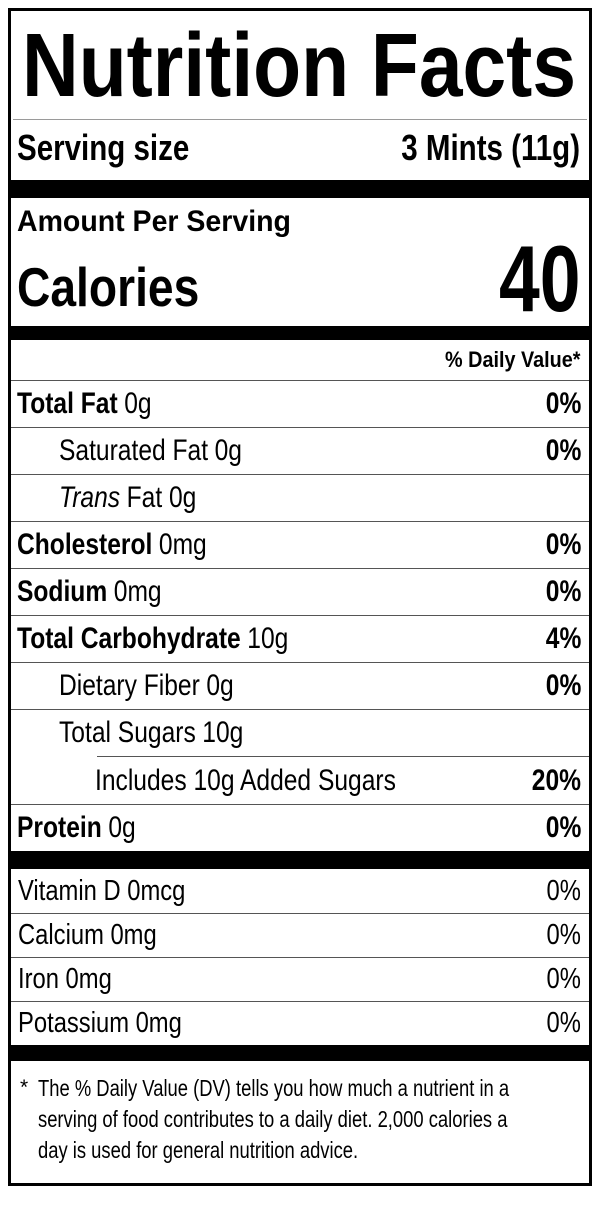 Image resolution: width=600 pixels, height=1208 pixels. What do you see at coordinates (300, 732) in the screenshot?
I see `row-total-sugars: Total Sugars 10g` at bounding box center [300, 732].